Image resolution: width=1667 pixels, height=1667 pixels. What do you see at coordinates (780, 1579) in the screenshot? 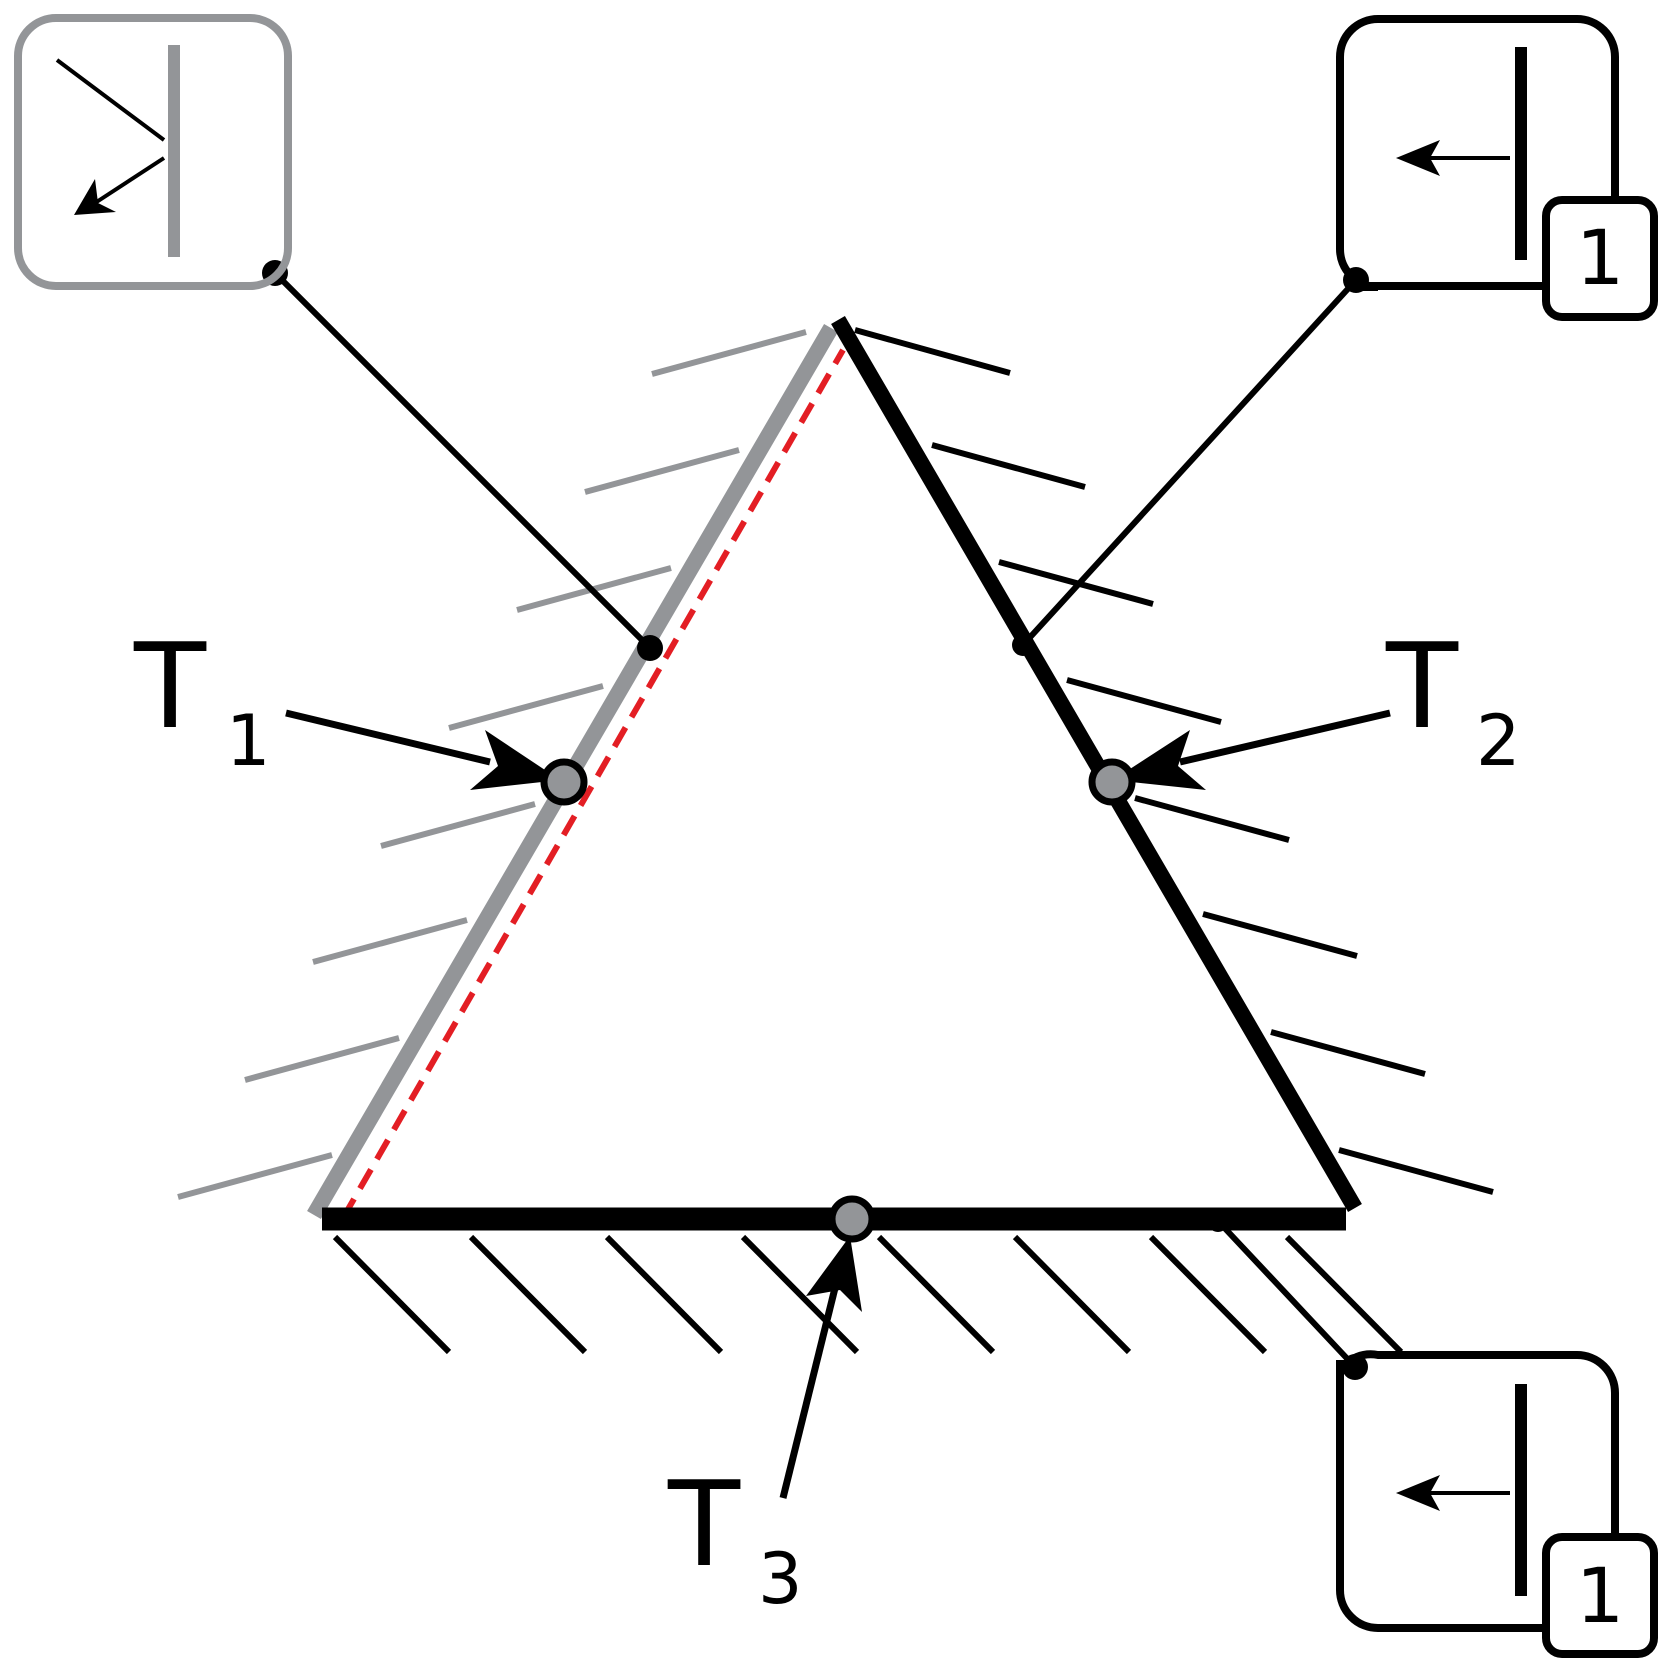
I see `label-t3-subscript: 3` at bounding box center [780, 1579].